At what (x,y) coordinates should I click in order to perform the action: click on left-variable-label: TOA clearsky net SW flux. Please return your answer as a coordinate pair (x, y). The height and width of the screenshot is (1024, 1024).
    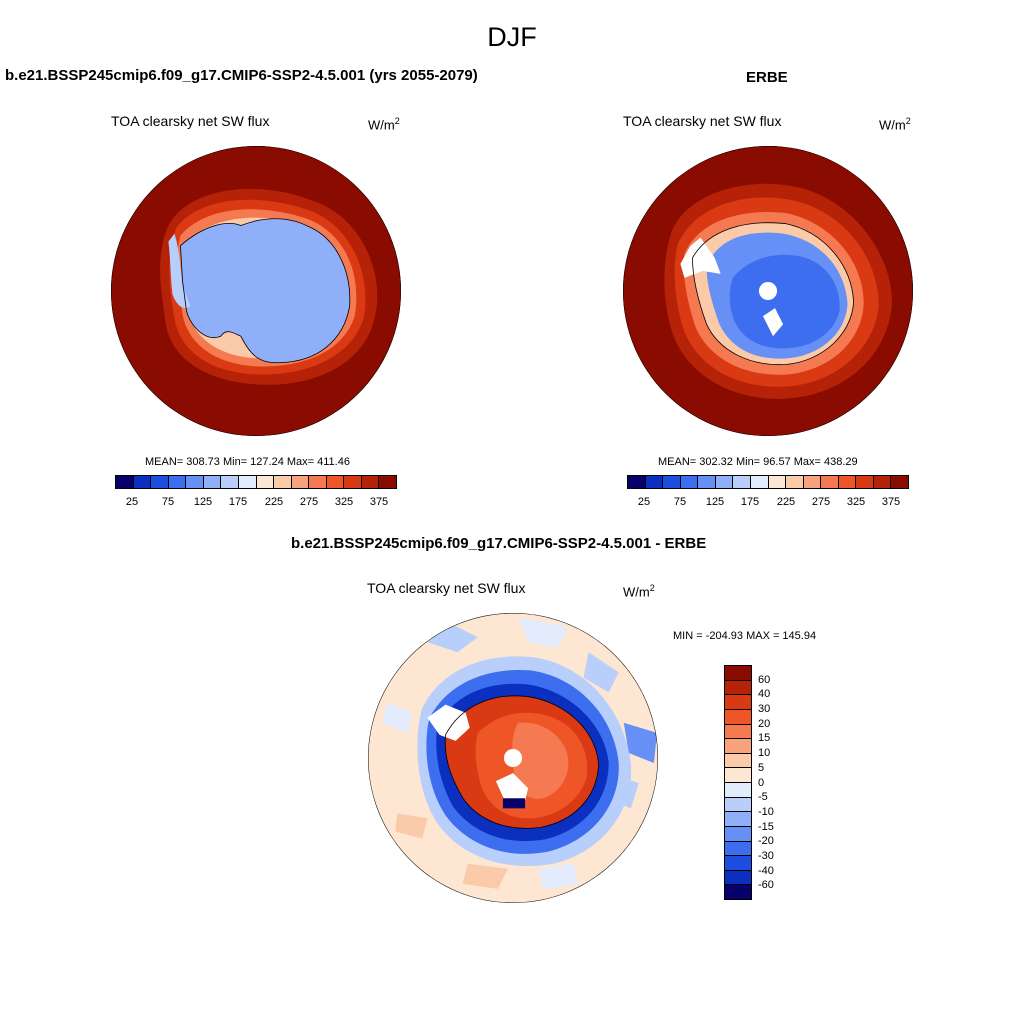
    Looking at the image, I should click on (190, 121).